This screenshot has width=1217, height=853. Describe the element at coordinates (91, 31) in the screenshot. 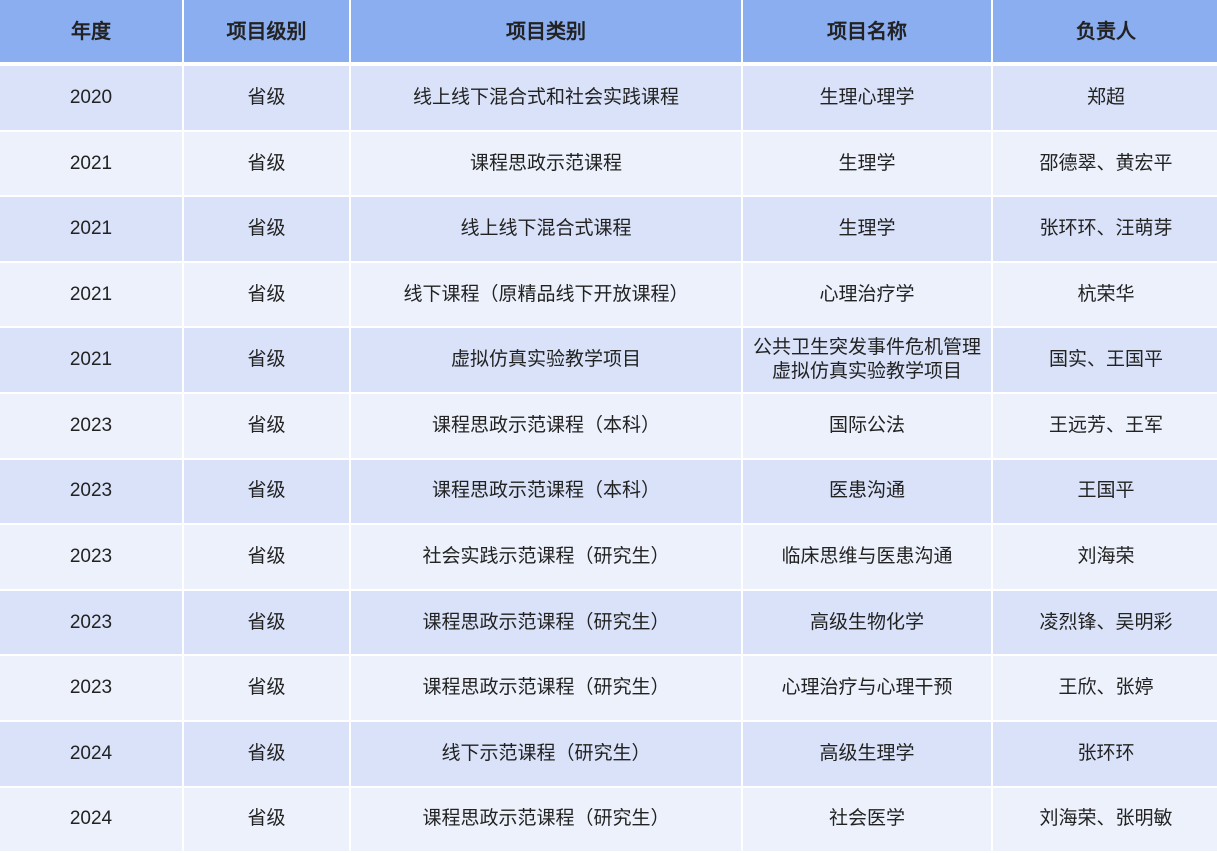

I see `header-year: 年度` at that location.